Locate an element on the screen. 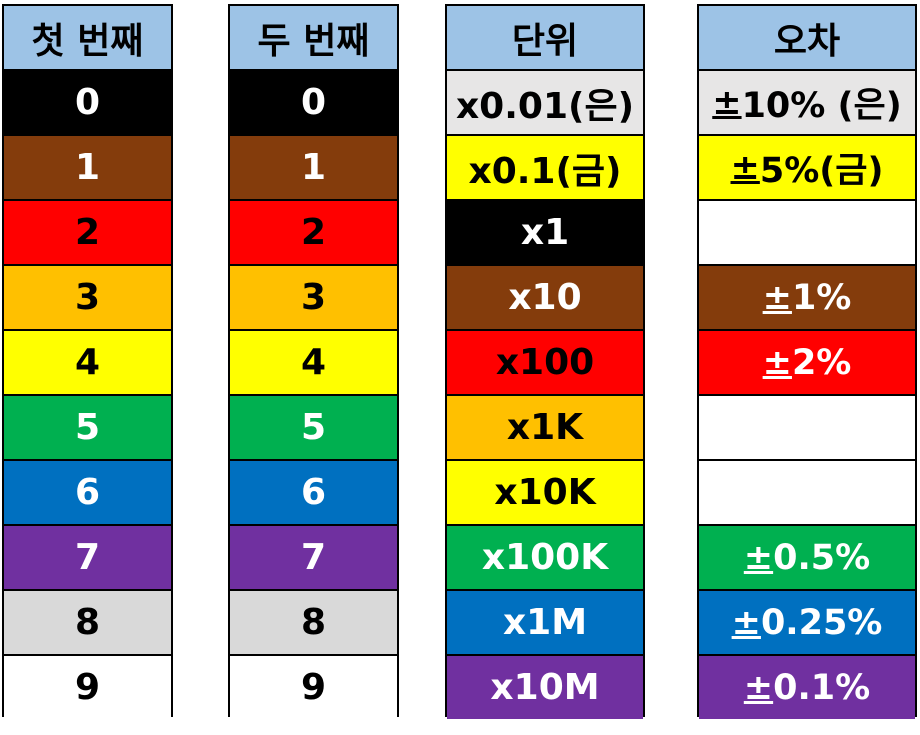  tolerance-cell: ±2% is located at coordinates (807, 361).